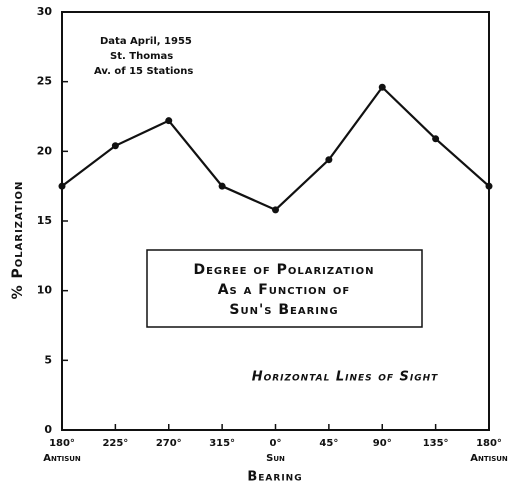 The image size is (517, 487). I want to click on x-axis-label: Bearing, so click(274, 477).